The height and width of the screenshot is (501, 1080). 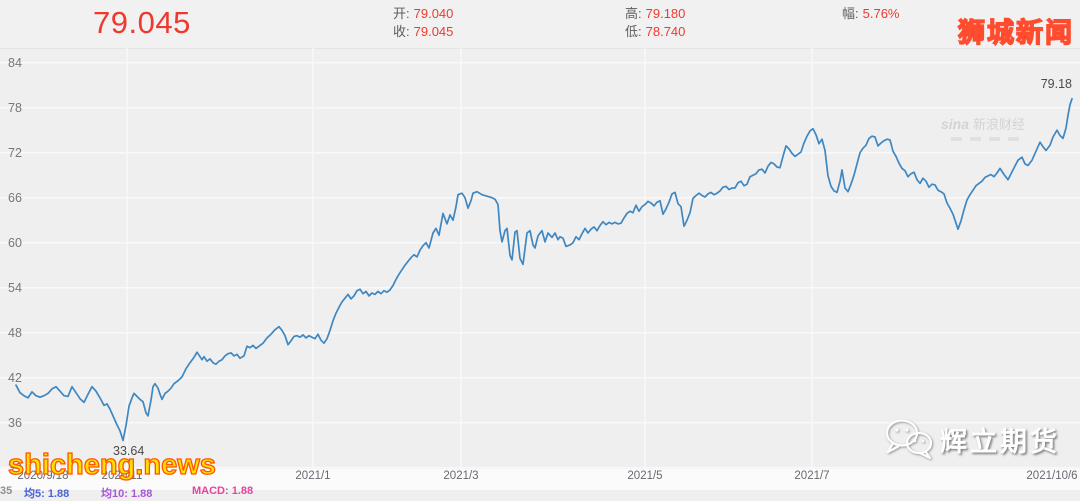 What do you see at coordinates (47, 494) in the screenshot?
I see `indicator-fragment: 均5: 1.88` at bounding box center [47, 494].